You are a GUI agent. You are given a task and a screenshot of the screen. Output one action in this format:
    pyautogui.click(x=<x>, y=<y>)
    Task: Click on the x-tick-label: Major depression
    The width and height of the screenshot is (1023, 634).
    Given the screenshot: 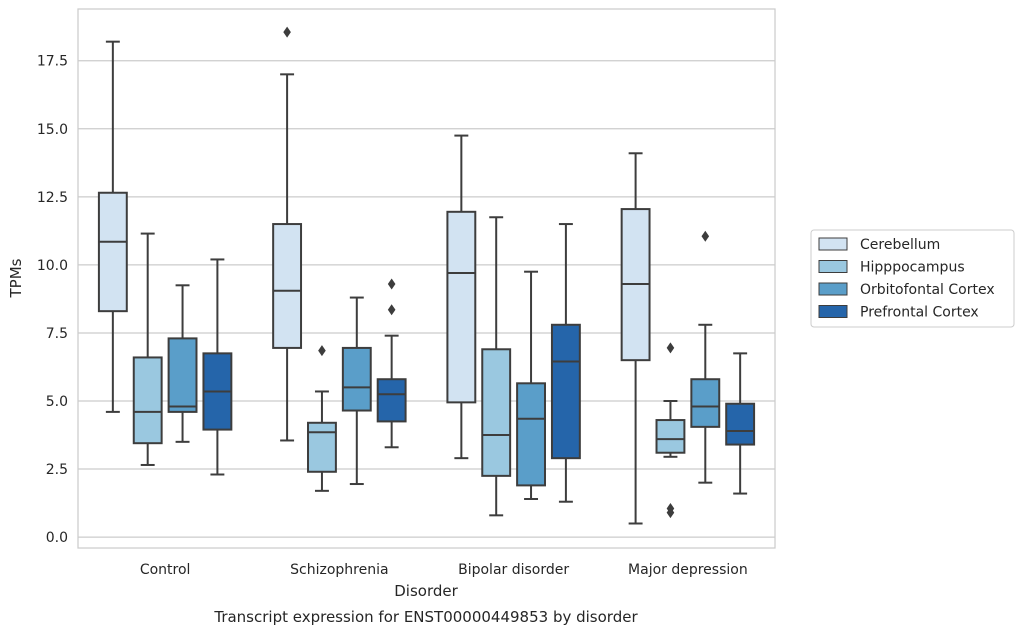 What is the action you would take?
    pyautogui.click(x=688, y=570)
    